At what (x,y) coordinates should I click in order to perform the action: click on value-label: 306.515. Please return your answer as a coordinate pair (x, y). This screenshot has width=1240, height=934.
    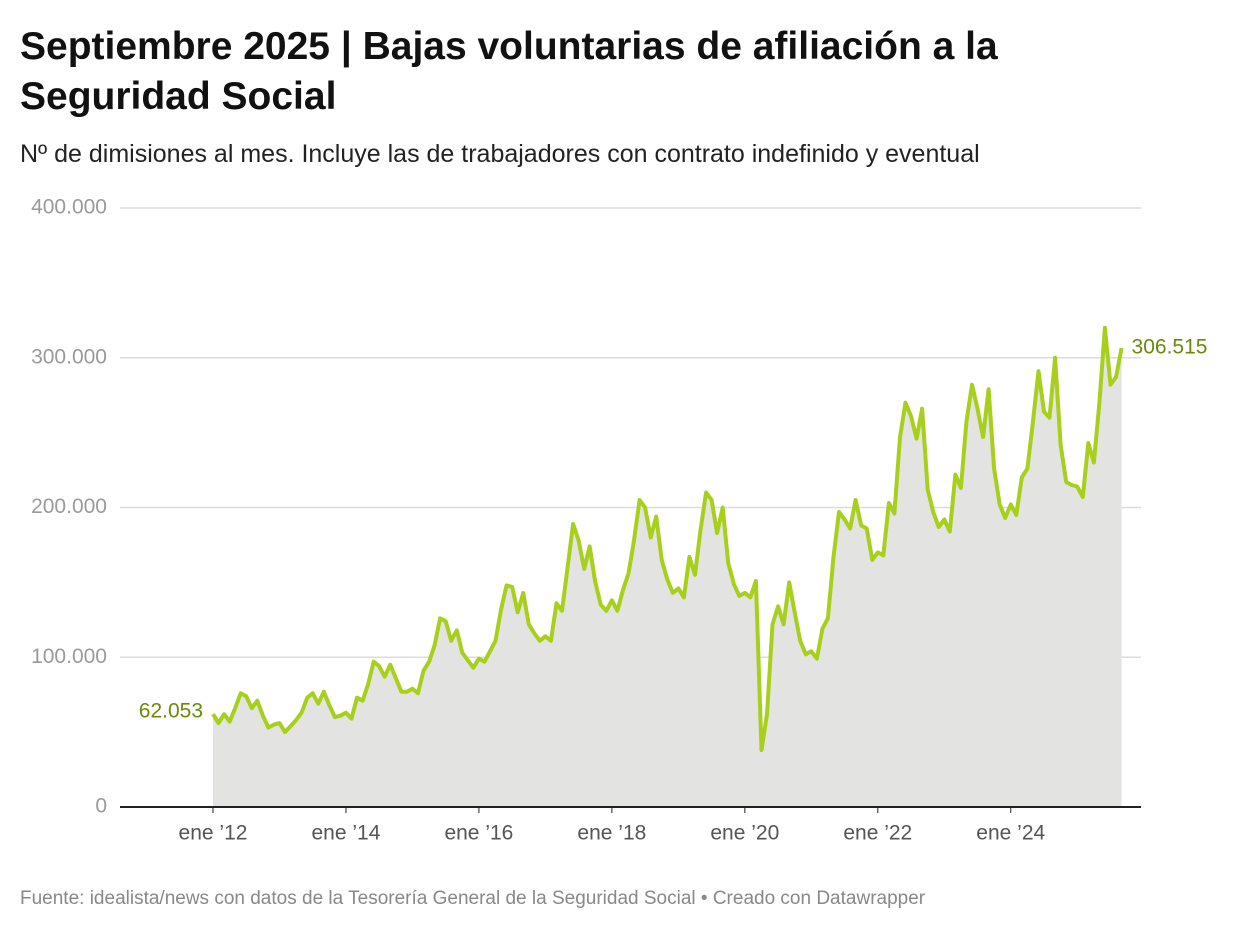
    Looking at the image, I should click on (1170, 347).